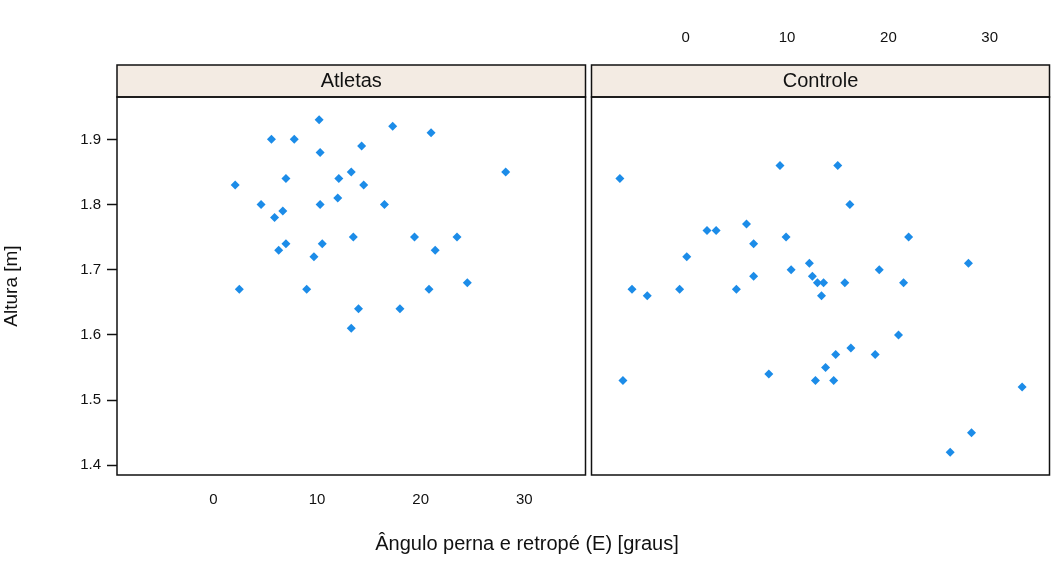  What do you see at coordinates (527, 543) in the screenshot?
I see `x-axis-title: Ângulo perna e retropé (E) [graus]` at bounding box center [527, 543].